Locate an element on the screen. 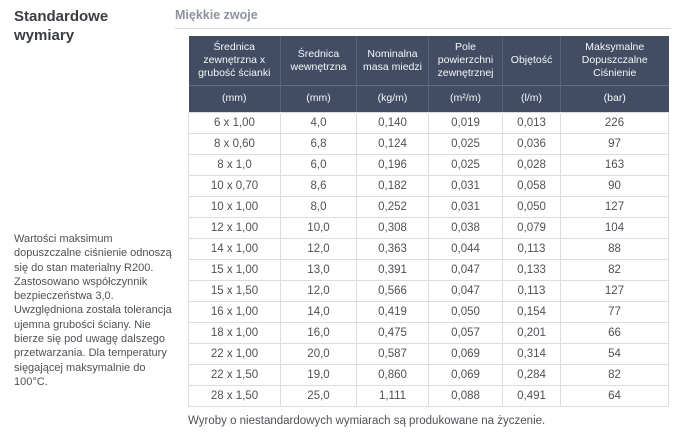 The width and height of the screenshot is (679, 433). table-cell: 90 is located at coordinates (614, 185).